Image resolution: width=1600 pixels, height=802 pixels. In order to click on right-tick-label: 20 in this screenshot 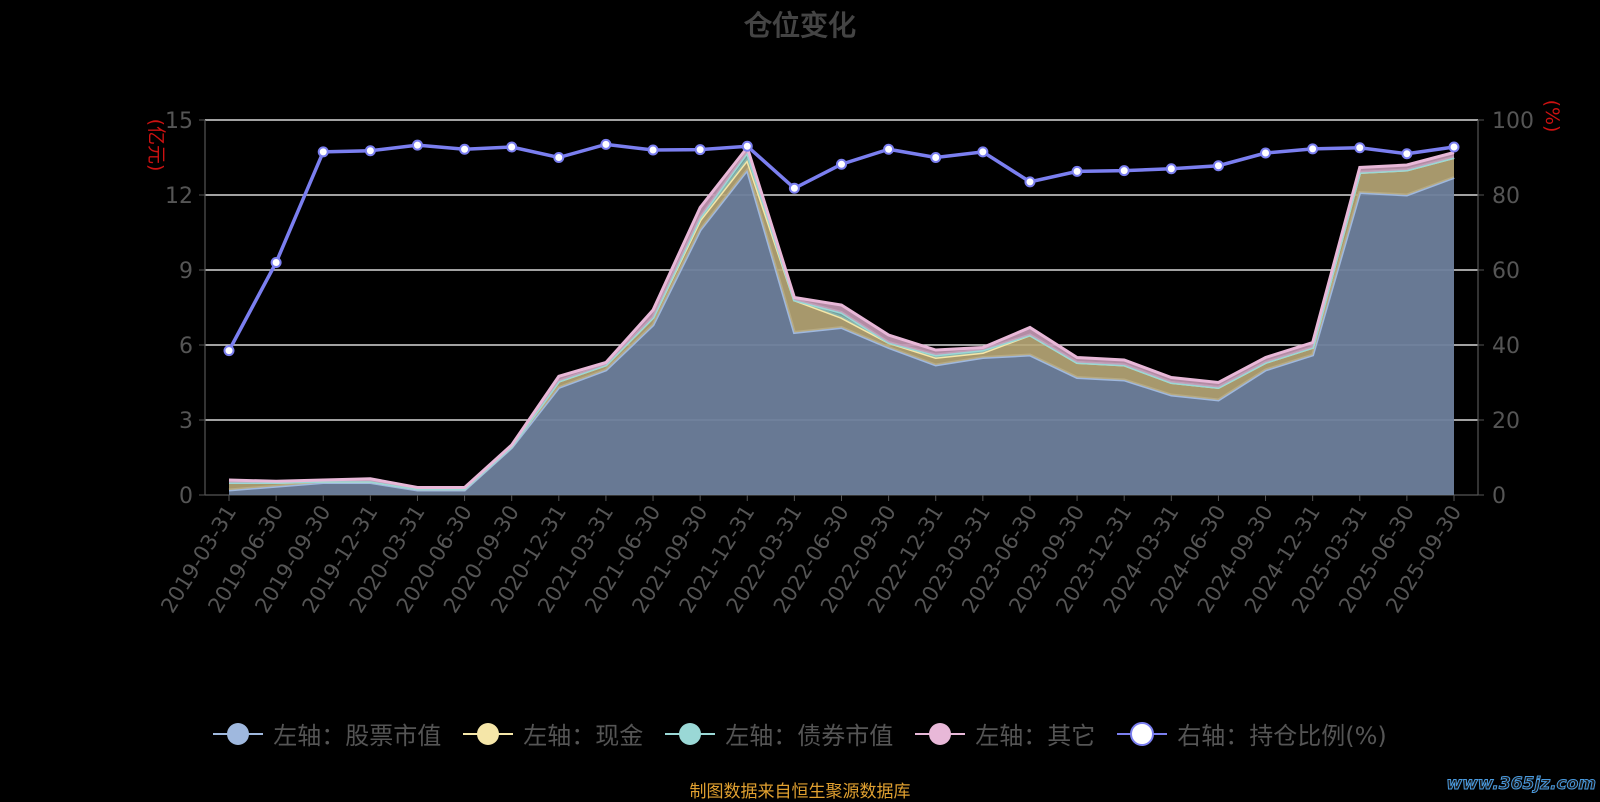, I will do `click(1506, 421)`.